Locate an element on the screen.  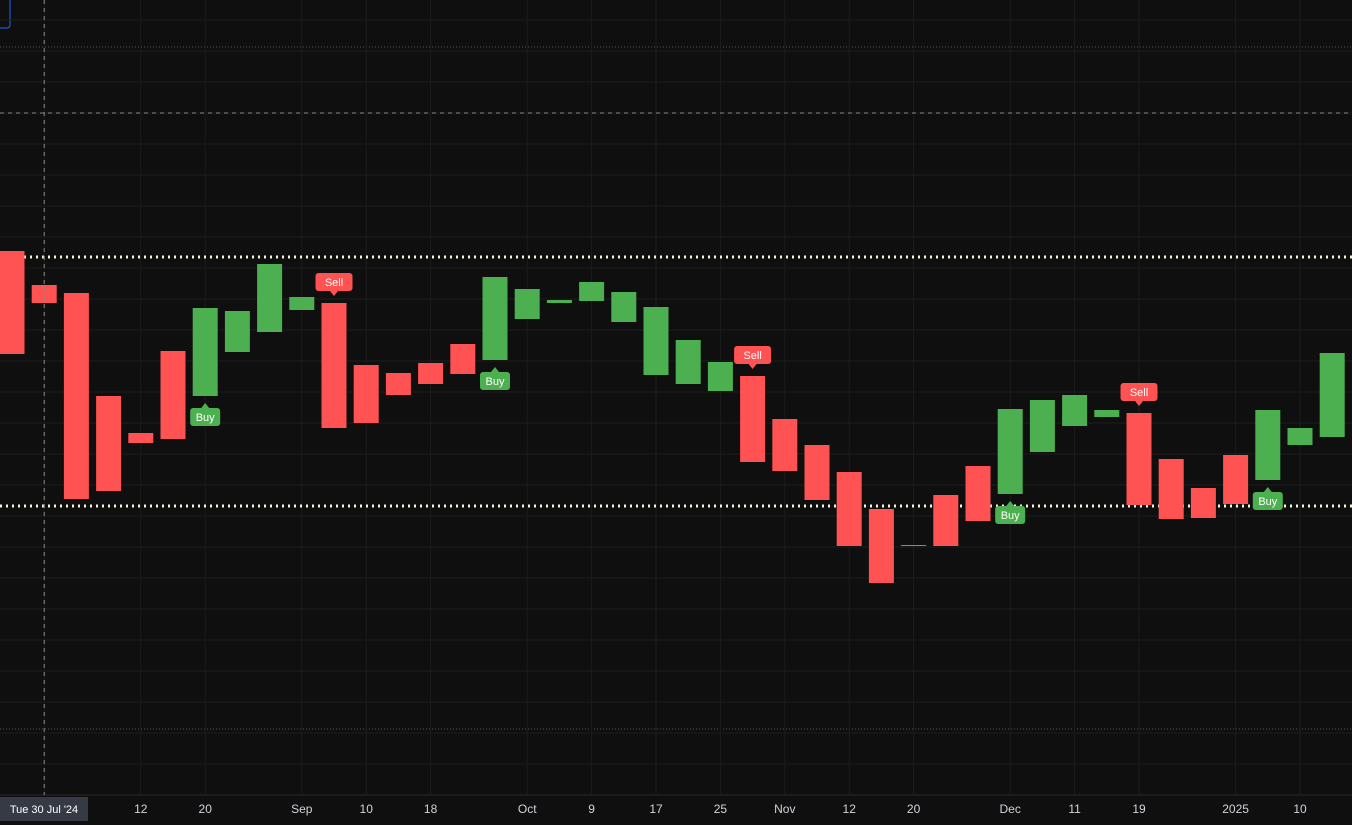
x-tick-label: 17 is located at coordinates (656, 809).